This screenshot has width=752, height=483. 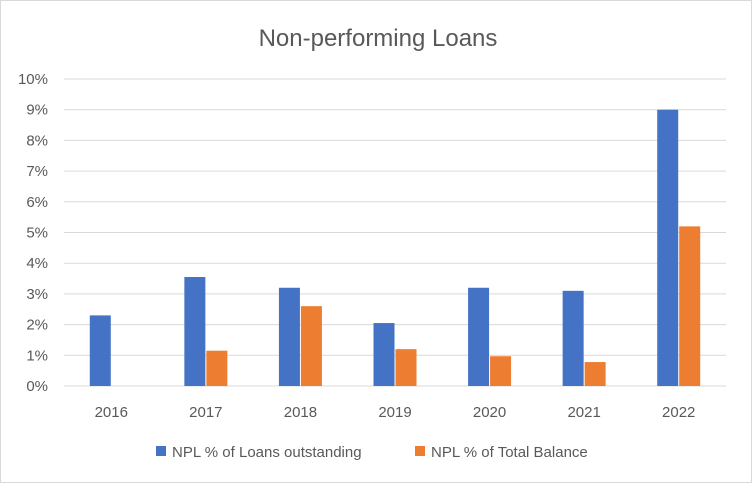 I want to click on x-tick-label: 2016, so click(x=111, y=412).